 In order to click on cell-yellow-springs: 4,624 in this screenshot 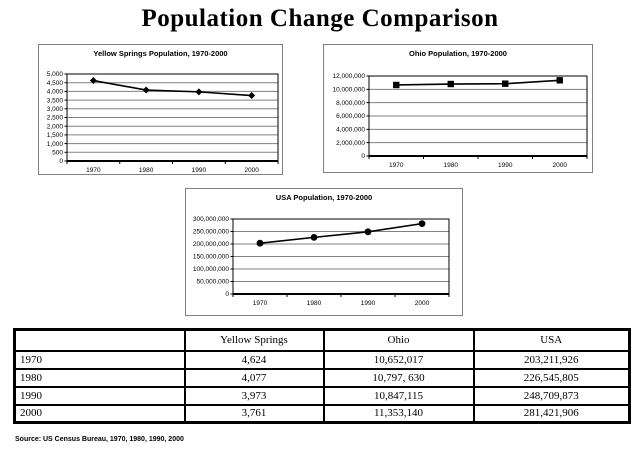, I will do `click(254, 359)`.